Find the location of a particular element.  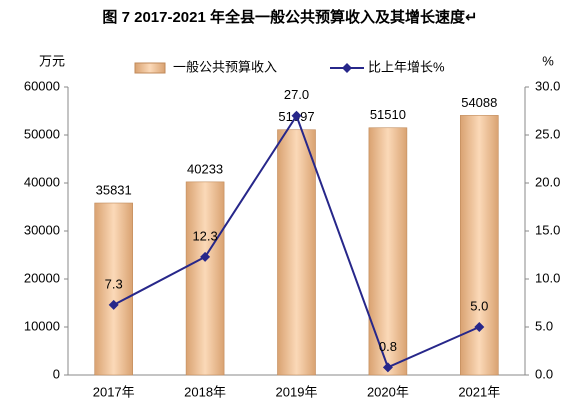

y-tick-label: 40000 is located at coordinates (42, 181).